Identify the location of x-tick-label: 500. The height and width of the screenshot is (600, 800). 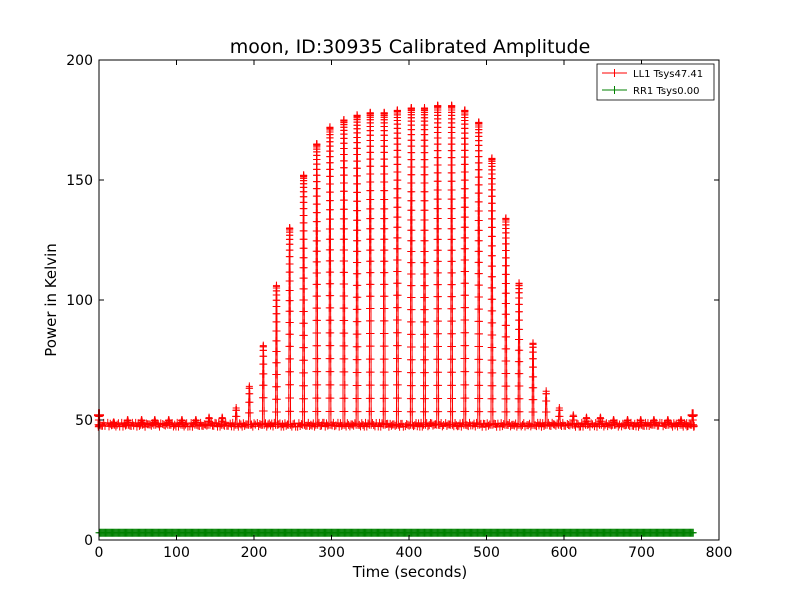
(486, 553).